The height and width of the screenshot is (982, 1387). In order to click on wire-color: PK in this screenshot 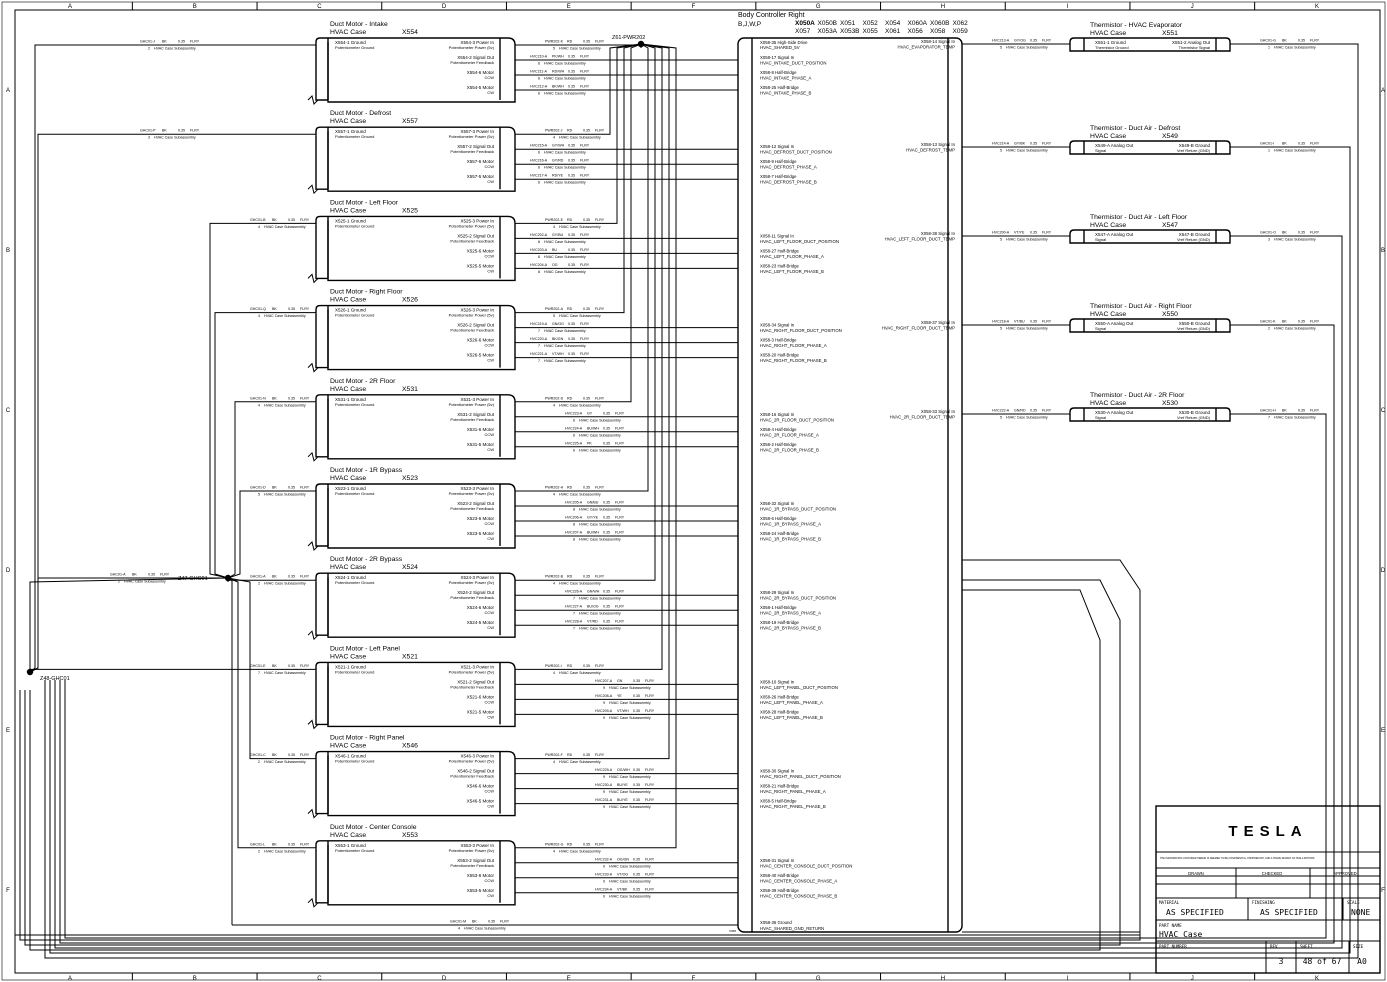, I will do `click(589, 443)`.